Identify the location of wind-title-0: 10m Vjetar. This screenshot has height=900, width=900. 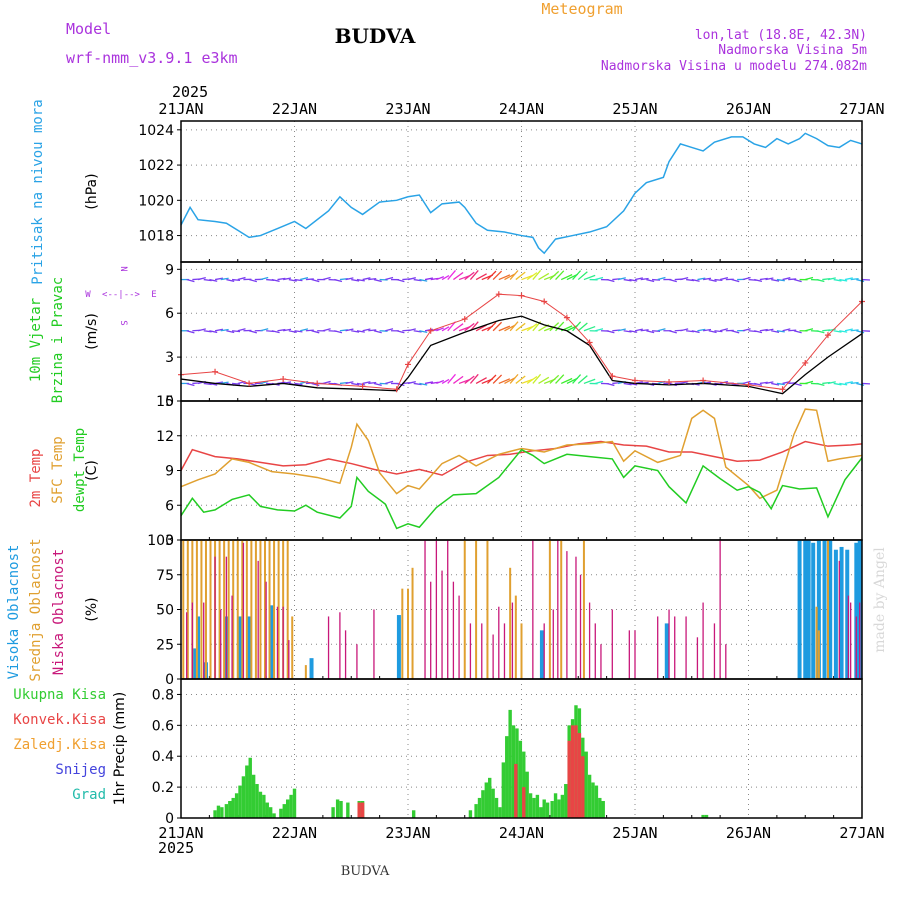
(36, 340).